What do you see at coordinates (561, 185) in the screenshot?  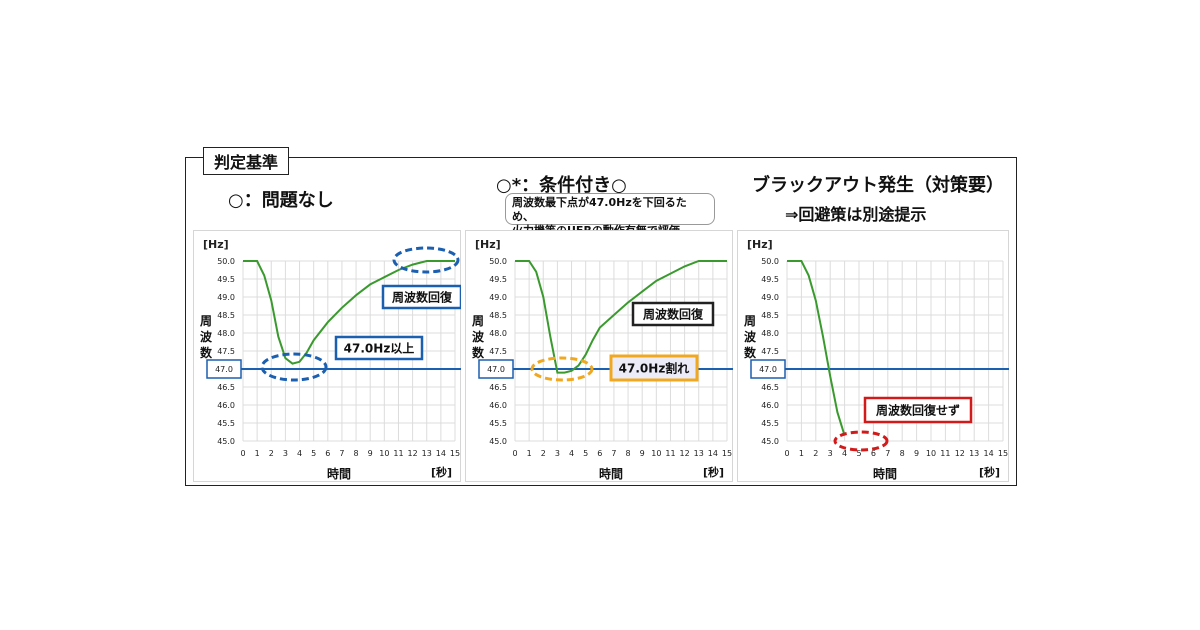 I see `panel2-heading: ○*：条件付き○` at bounding box center [561, 185].